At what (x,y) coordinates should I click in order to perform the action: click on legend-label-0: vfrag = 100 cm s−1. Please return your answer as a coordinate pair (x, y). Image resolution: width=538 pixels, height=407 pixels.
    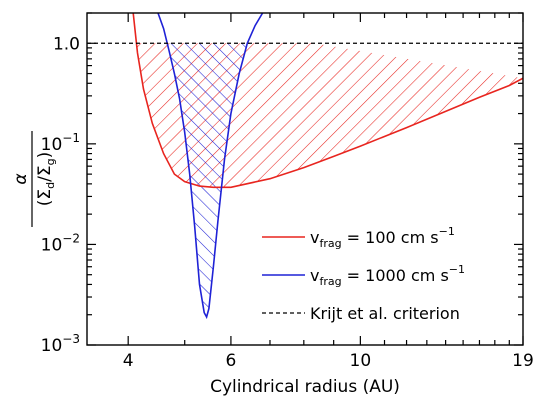
    Looking at the image, I should click on (382, 237).